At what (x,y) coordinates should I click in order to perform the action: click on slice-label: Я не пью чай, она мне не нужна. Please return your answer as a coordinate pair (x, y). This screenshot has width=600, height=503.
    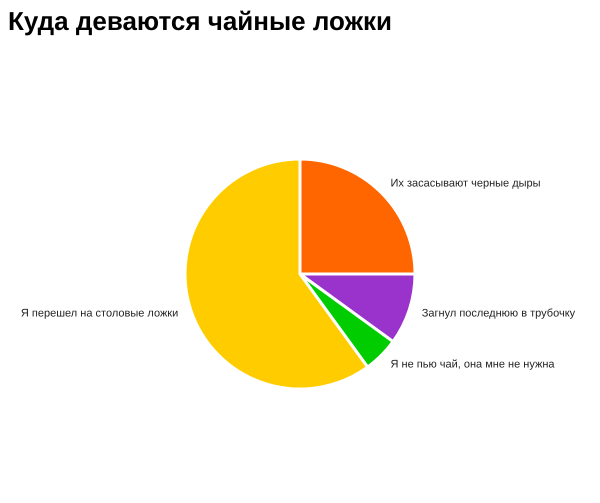
    Looking at the image, I should click on (473, 364).